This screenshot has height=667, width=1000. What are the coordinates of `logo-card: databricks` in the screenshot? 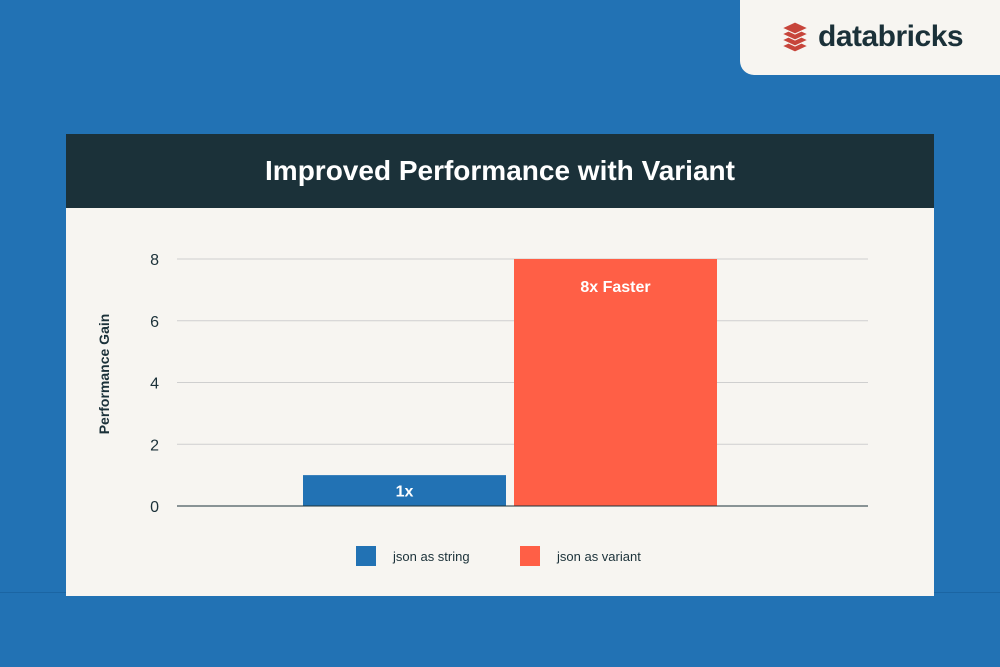 It's located at (870, 37).